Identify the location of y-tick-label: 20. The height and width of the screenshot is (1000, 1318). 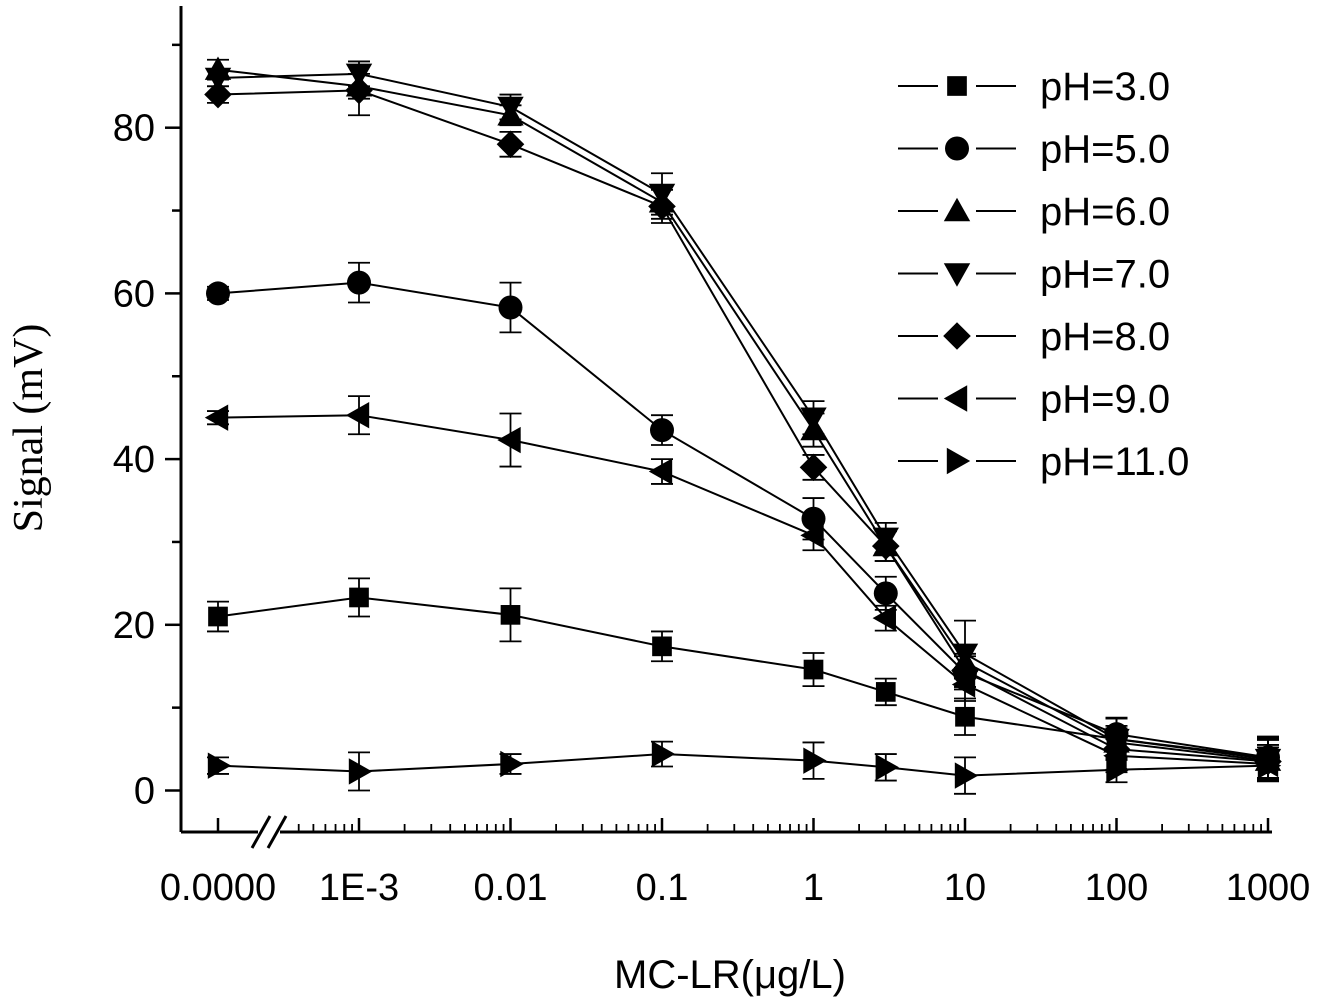
(134, 626).